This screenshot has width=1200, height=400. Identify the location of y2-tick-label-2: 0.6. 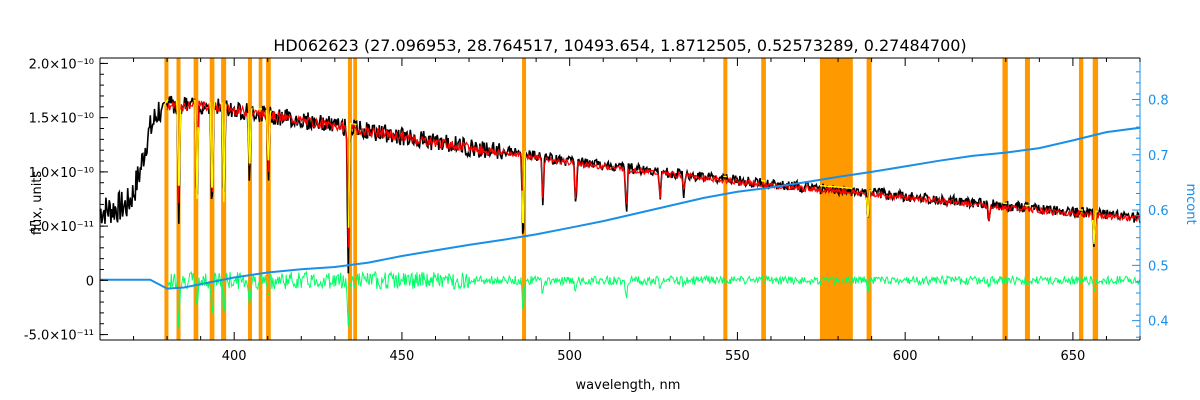
(1158, 211).